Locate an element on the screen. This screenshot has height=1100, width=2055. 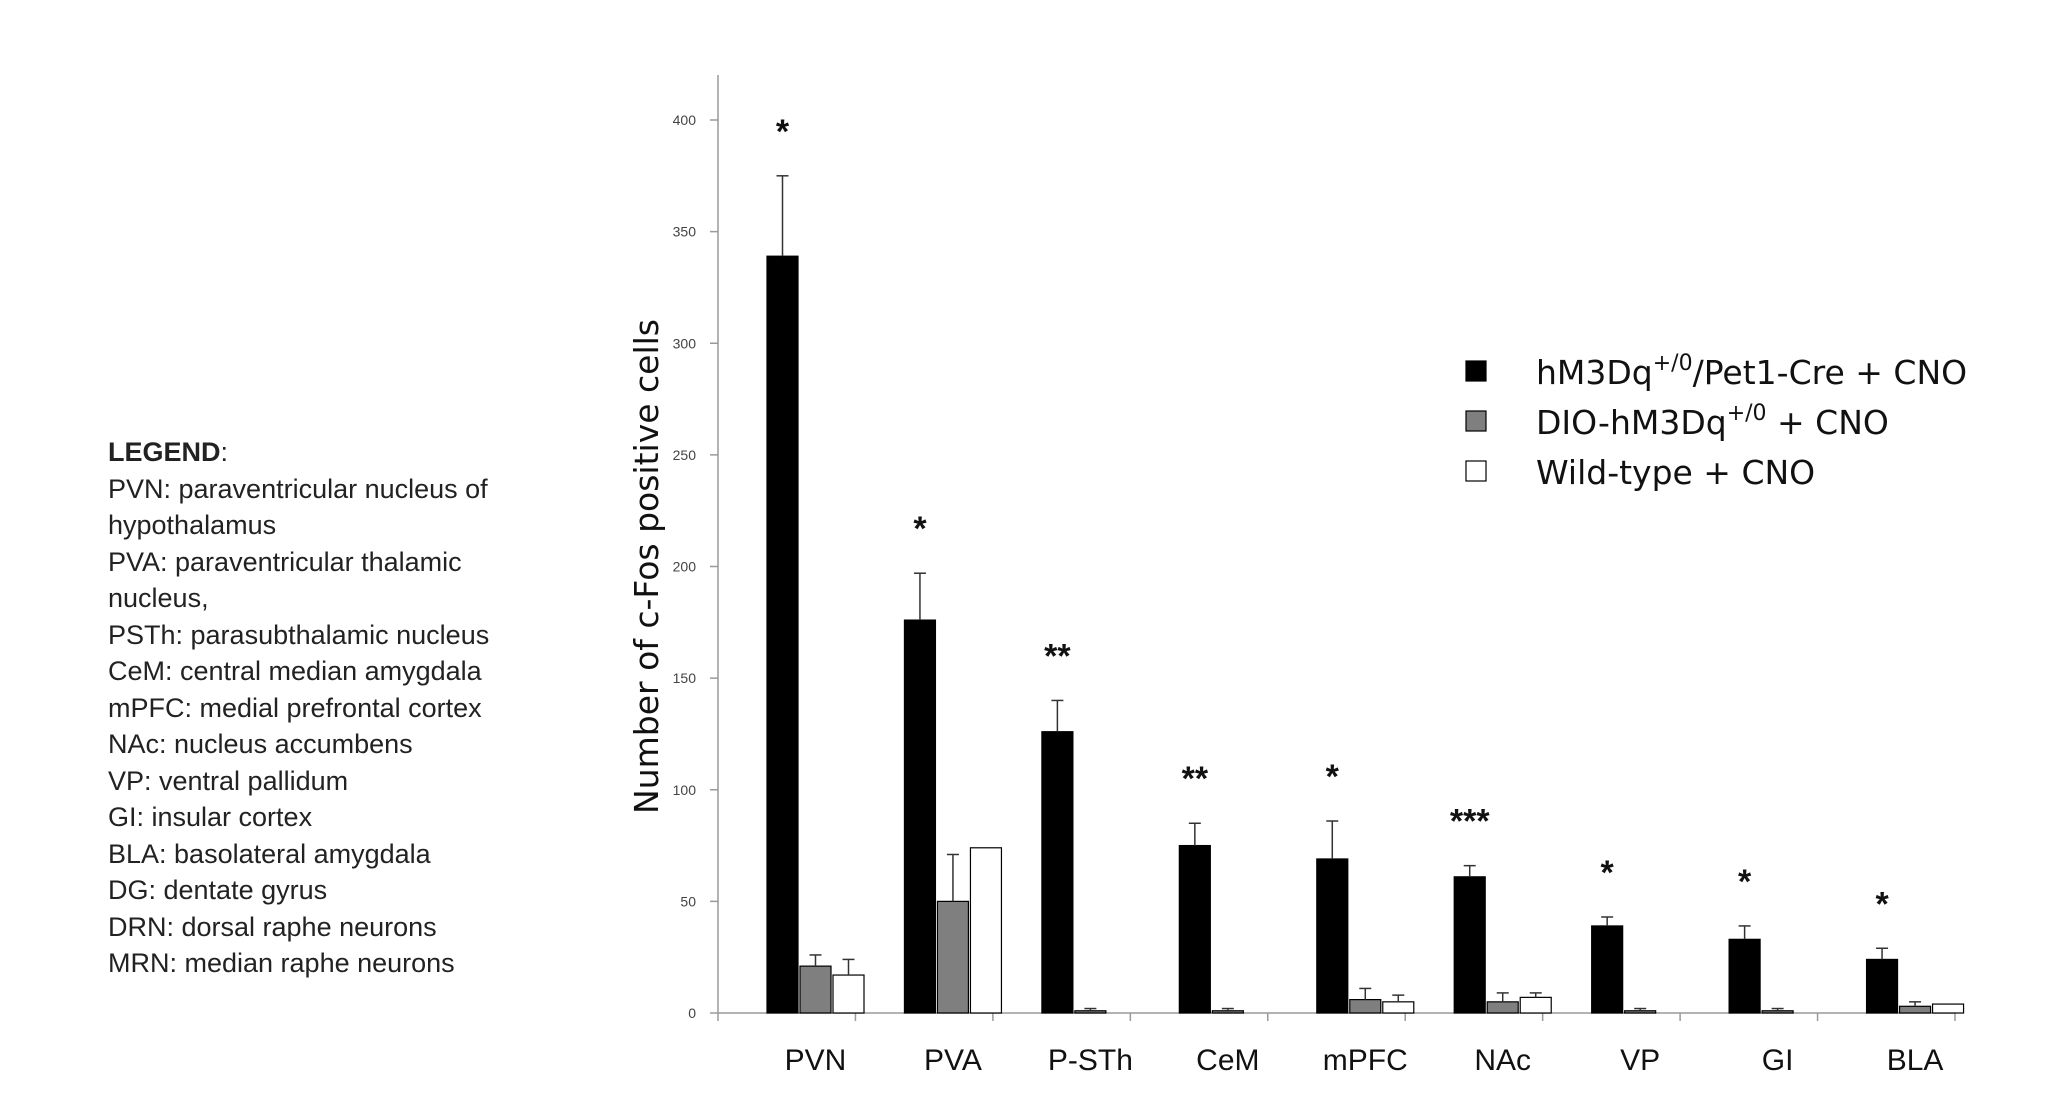
y-tick-label: 300 is located at coordinates (685, 343).